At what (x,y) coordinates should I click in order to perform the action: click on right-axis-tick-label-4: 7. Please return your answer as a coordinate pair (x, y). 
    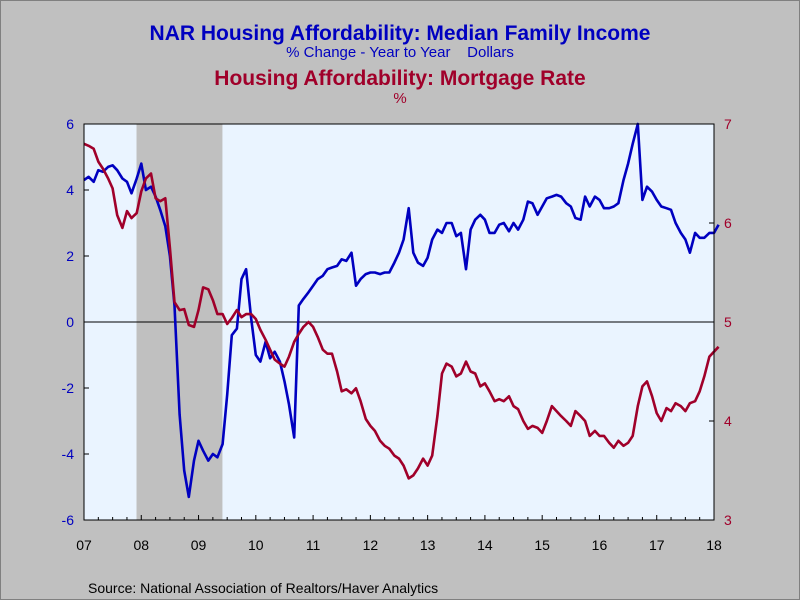
    Looking at the image, I should click on (728, 124).